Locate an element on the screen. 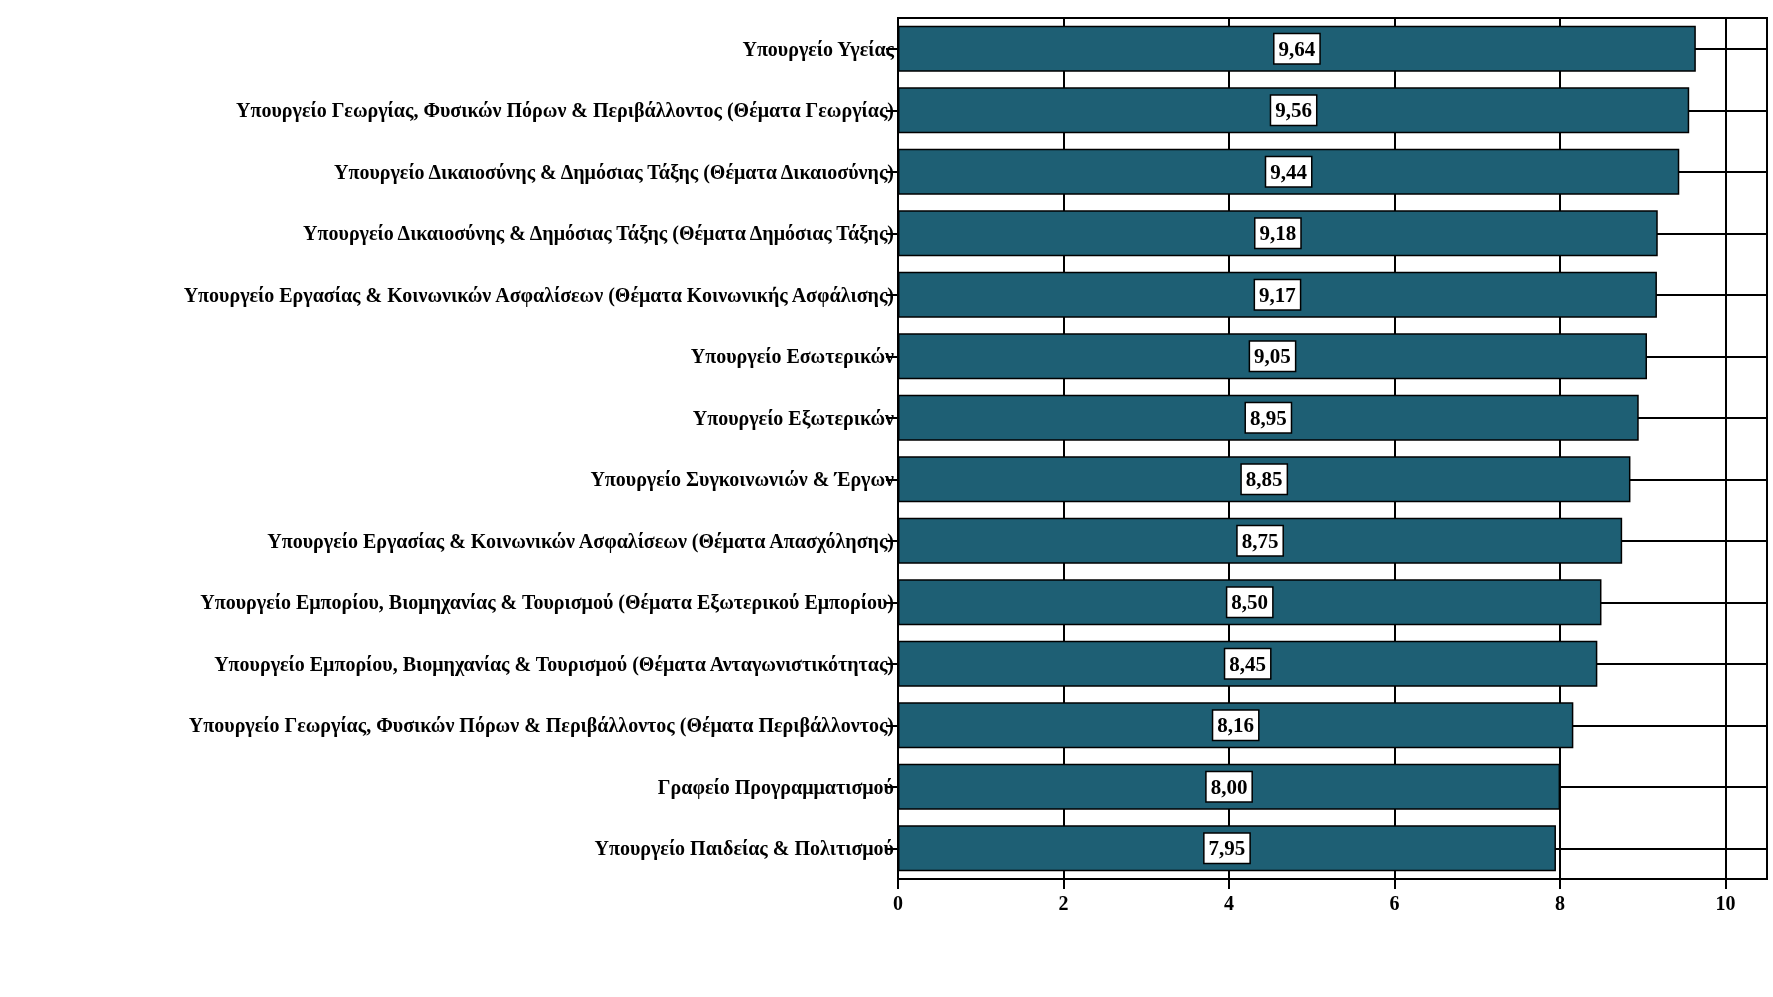  data-label: 9,44 is located at coordinates (1289, 171).